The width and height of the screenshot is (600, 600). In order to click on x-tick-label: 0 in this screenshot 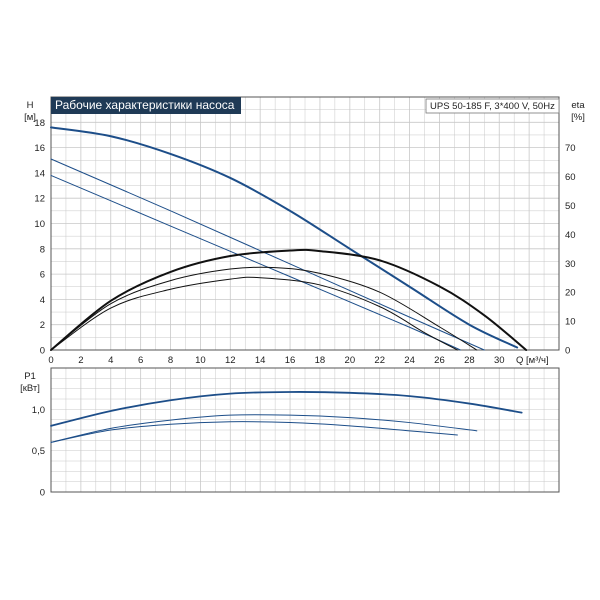, I will do `click(50, 360)`.